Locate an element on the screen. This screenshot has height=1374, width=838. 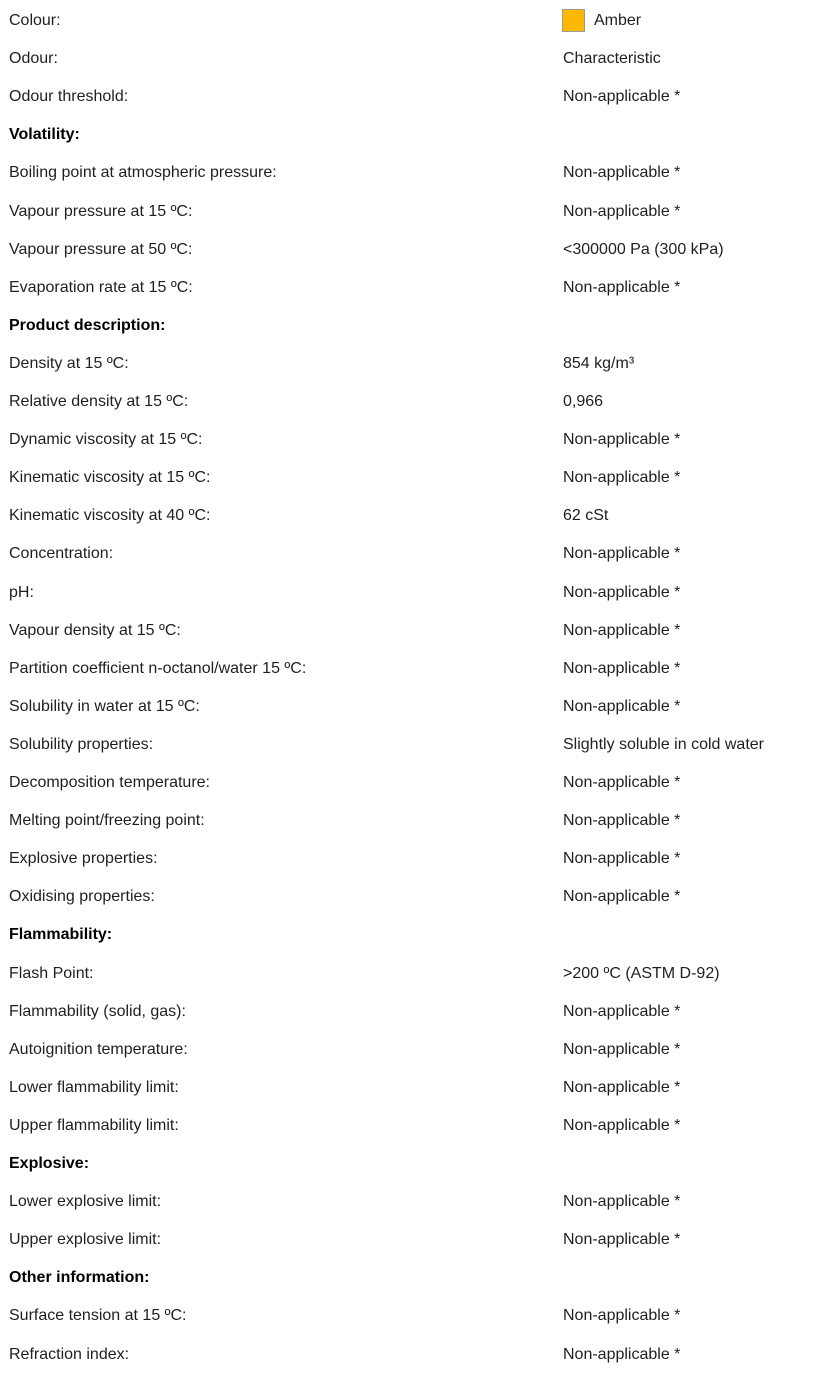
property-label: Vapour density at 15 ºC: is located at coordinates (95, 630).